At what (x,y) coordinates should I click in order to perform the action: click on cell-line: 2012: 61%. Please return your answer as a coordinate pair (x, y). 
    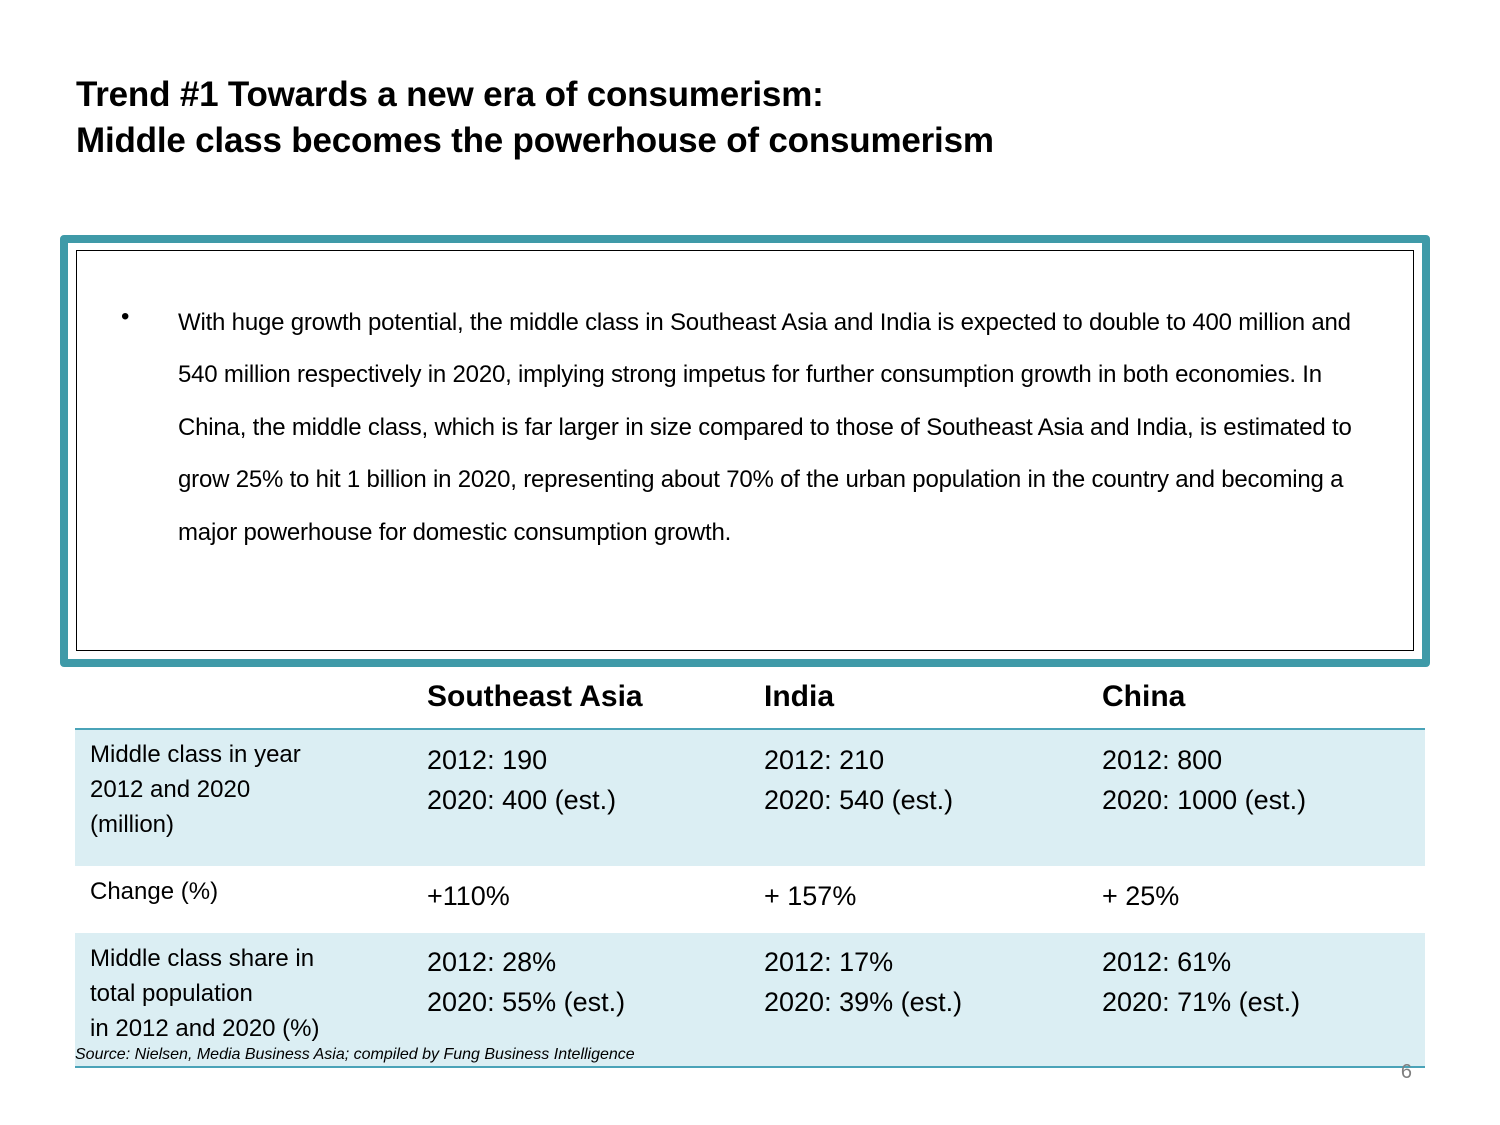
    Looking at the image, I should click on (1167, 962).